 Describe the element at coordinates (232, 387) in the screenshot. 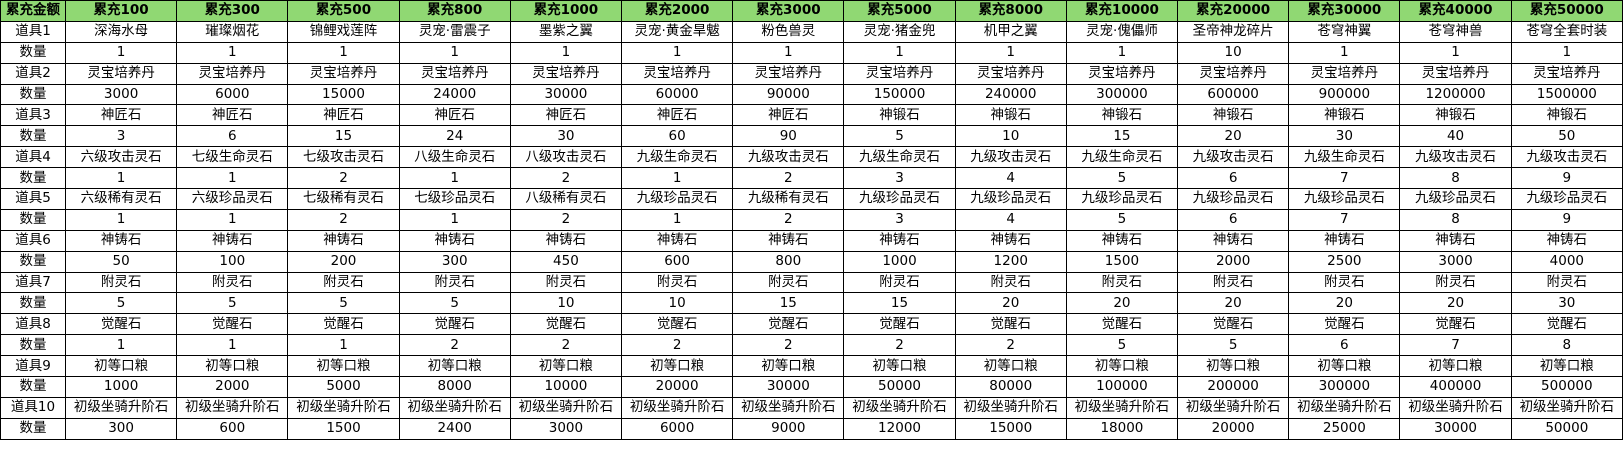

I see `table-cell: 2000` at that location.